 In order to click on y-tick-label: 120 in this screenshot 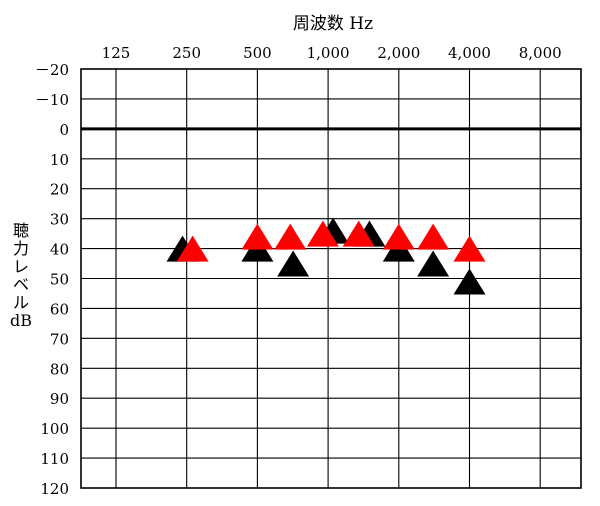, I will do `click(54, 489)`.